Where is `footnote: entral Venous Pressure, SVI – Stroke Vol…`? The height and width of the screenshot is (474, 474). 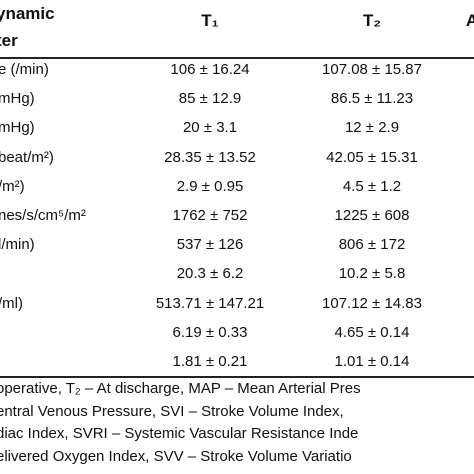
footnote: entral Venous Pressure, SVI – Stroke Vol… is located at coordinates (172, 411).